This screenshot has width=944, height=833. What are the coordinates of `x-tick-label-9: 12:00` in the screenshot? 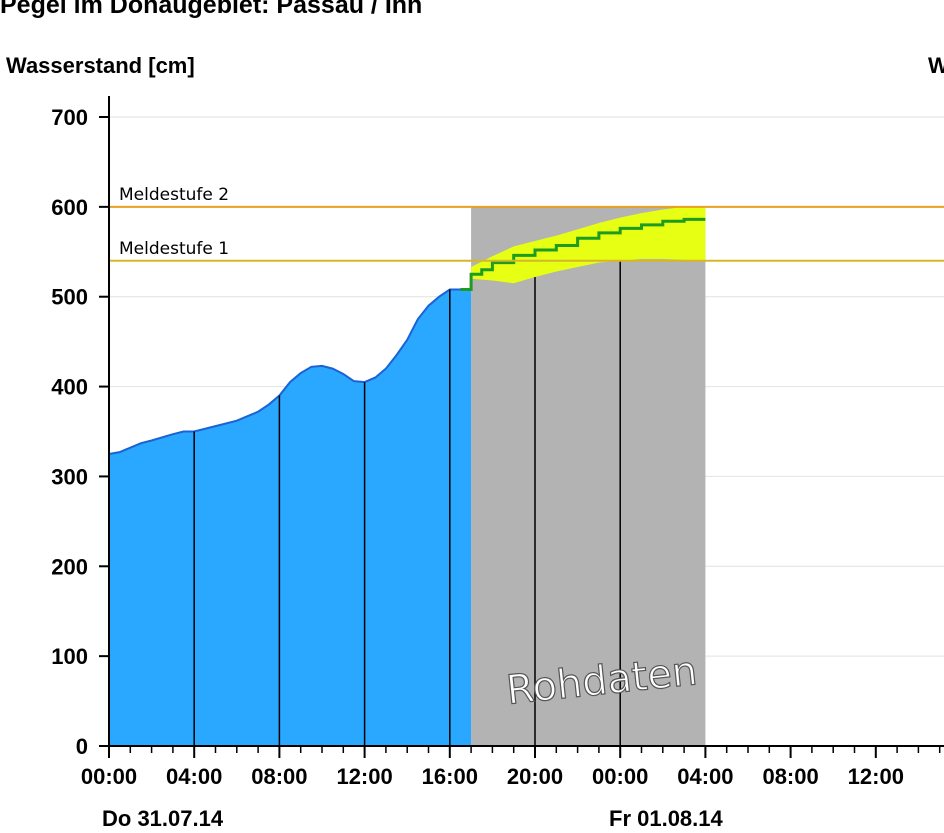 It's located at (876, 776).